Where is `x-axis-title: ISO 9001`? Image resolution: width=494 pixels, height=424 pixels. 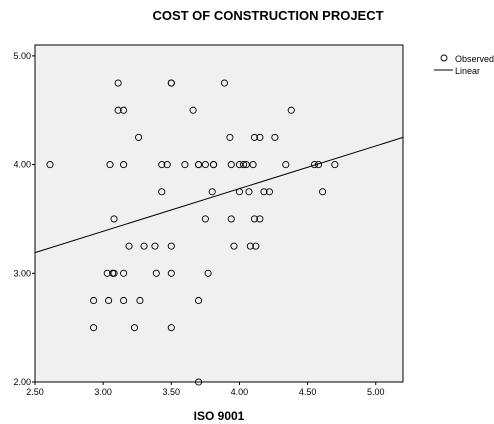
x-axis-title: ISO 9001 is located at coordinates (219, 416).